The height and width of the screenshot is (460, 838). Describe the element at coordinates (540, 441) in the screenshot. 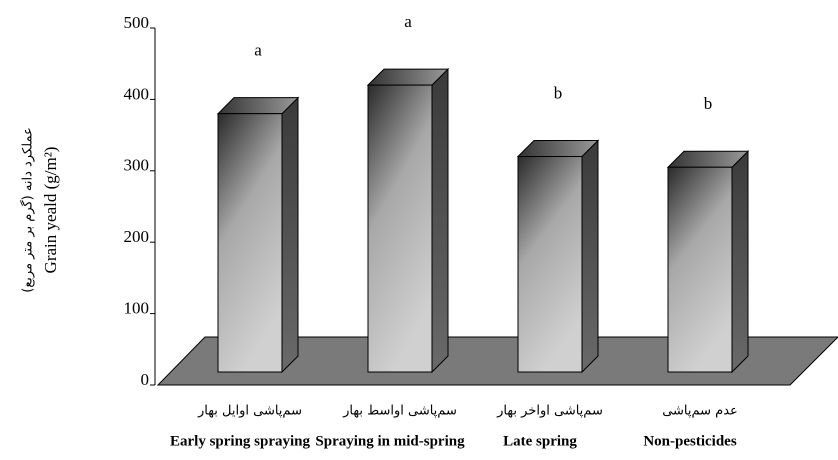

I see `x-tick-label: Late spring` at that location.